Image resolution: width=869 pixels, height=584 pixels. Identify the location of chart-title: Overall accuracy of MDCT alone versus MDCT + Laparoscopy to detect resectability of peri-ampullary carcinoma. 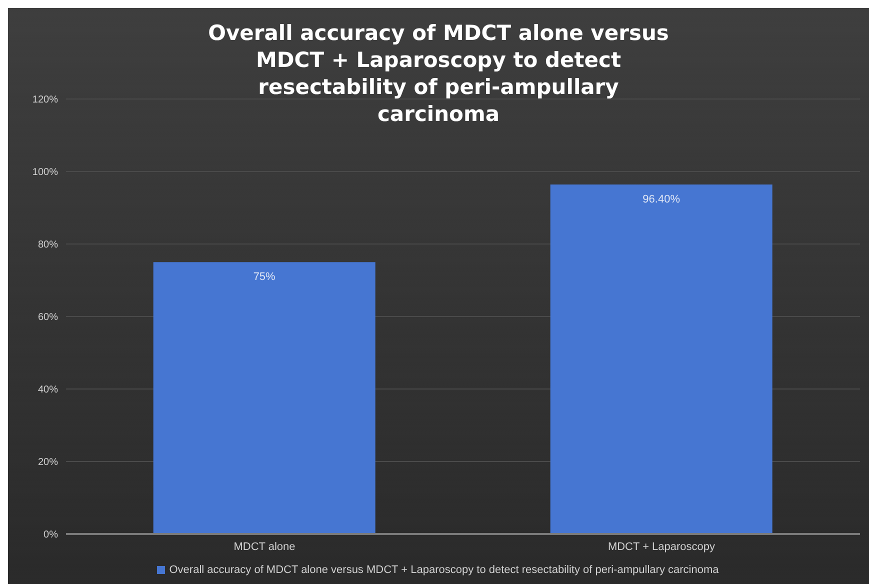
(438, 74).